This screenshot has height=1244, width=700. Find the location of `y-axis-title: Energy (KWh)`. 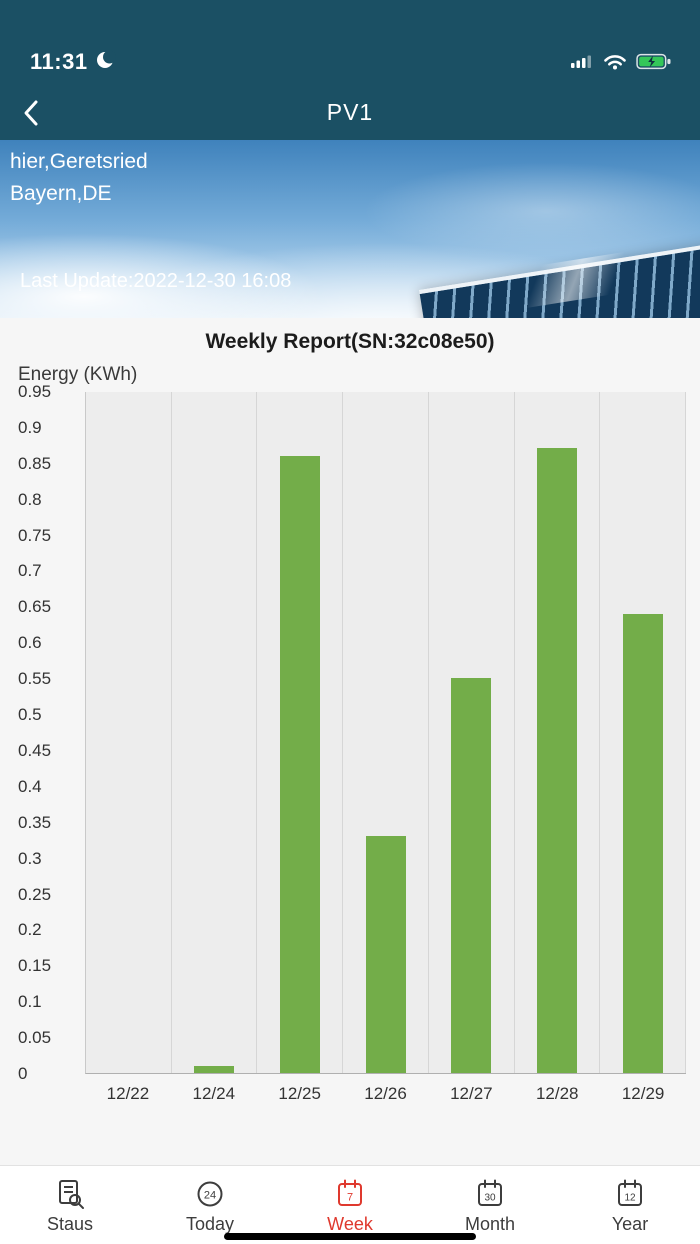

y-axis-title: Energy (KWh) is located at coordinates (78, 374).